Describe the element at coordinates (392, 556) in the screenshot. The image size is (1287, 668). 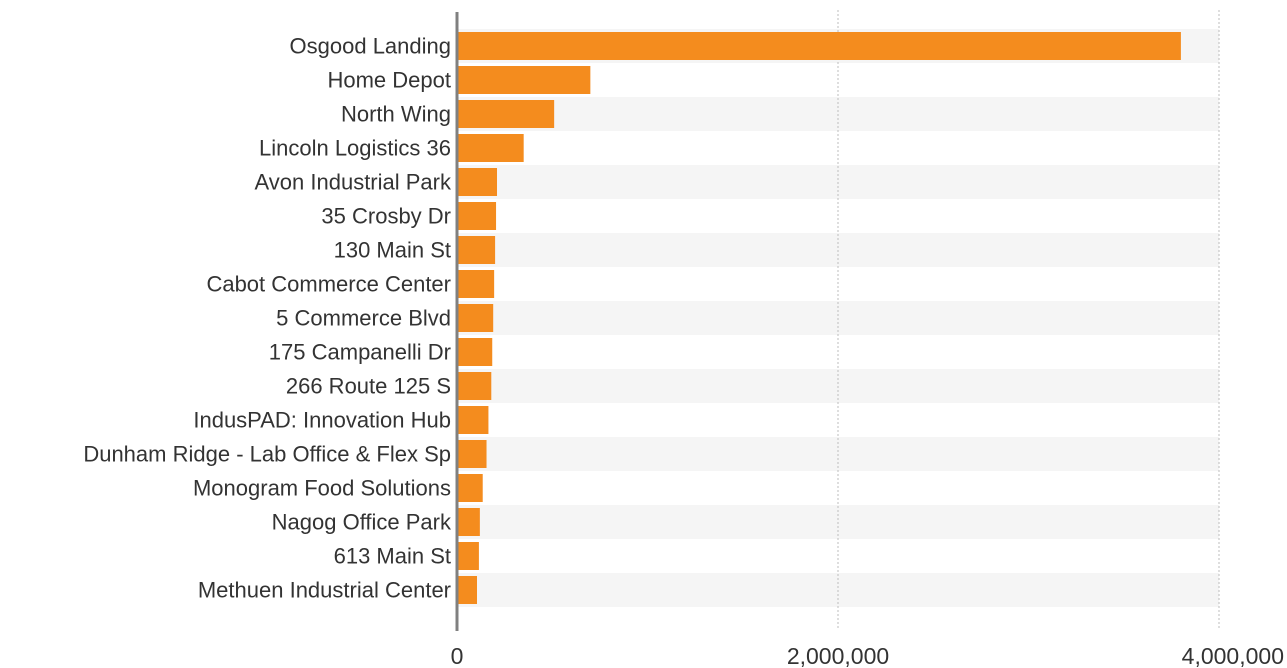
I see `category-label: 613 Main St` at that location.